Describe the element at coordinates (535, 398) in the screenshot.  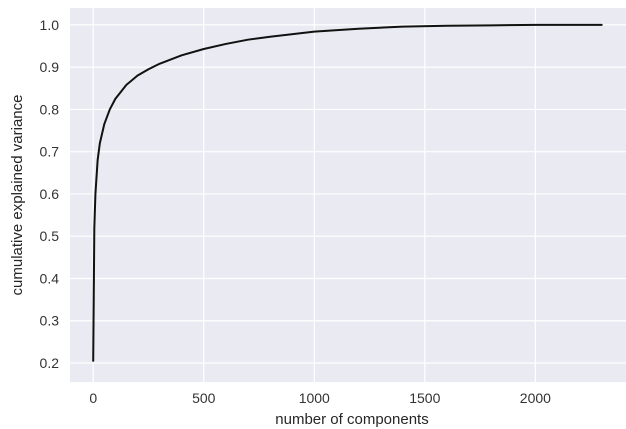
I see `x-tick-label: 2000` at that location.